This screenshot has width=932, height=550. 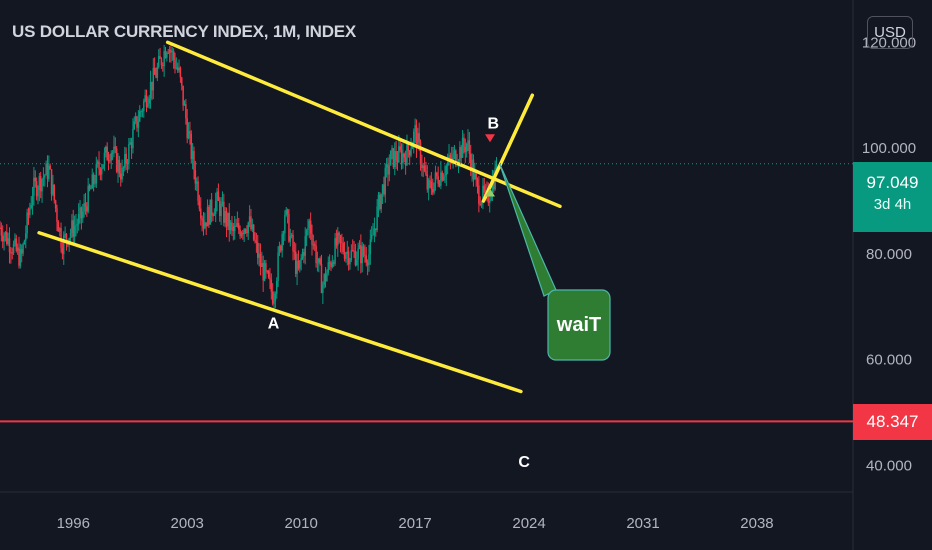 I want to click on currency-button: USD, so click(x=890, y=32).